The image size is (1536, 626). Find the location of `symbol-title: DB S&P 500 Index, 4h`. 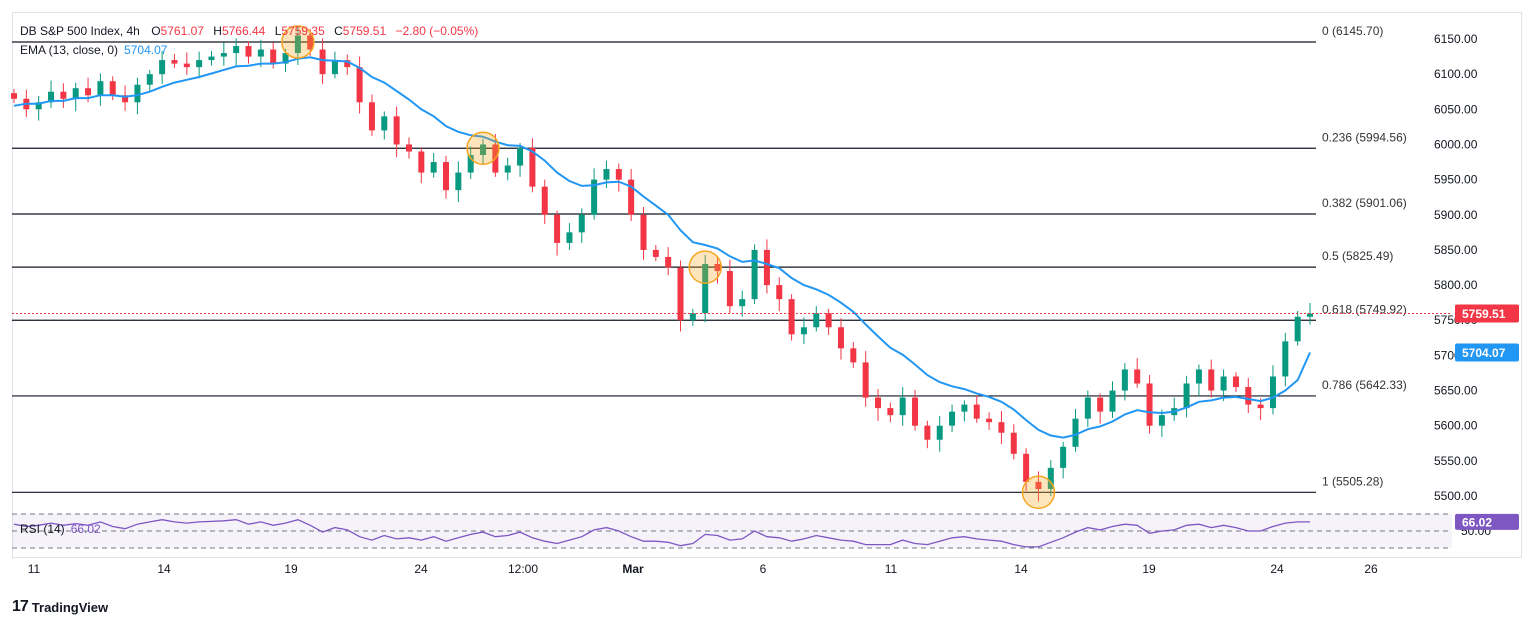

symbol-title: DB S&P 500 Index, 4h is located at coordinates (80, 31).